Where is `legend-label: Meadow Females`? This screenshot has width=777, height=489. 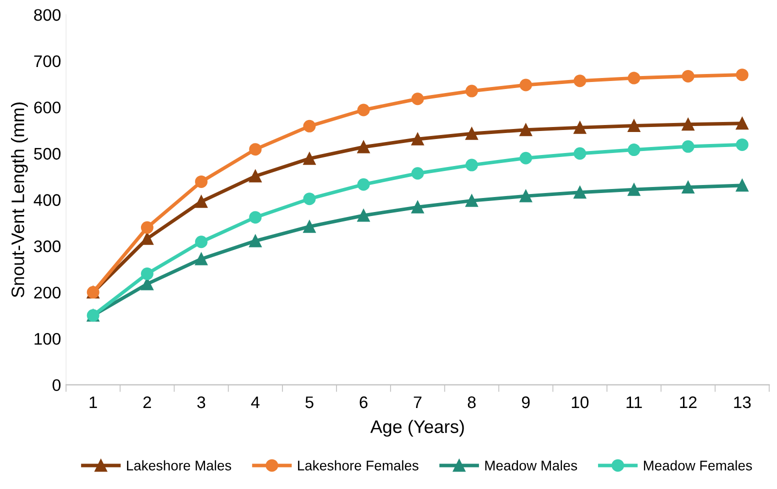
legend-label: Meadow Females is located at coordinates (698, 465).